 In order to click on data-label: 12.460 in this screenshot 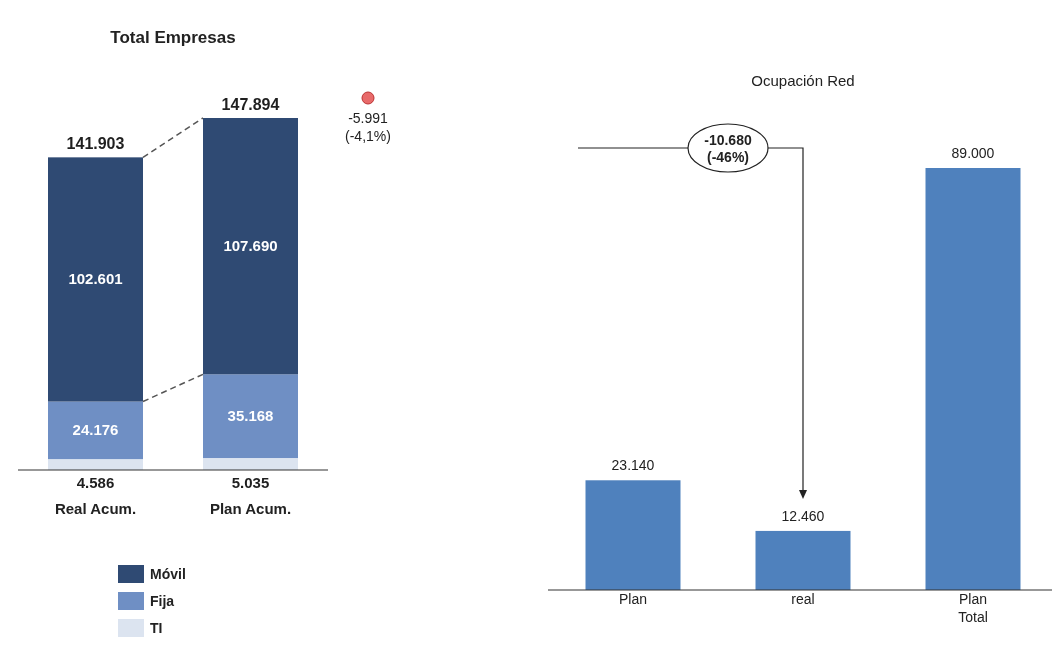, I will do `click(803, 515)`.